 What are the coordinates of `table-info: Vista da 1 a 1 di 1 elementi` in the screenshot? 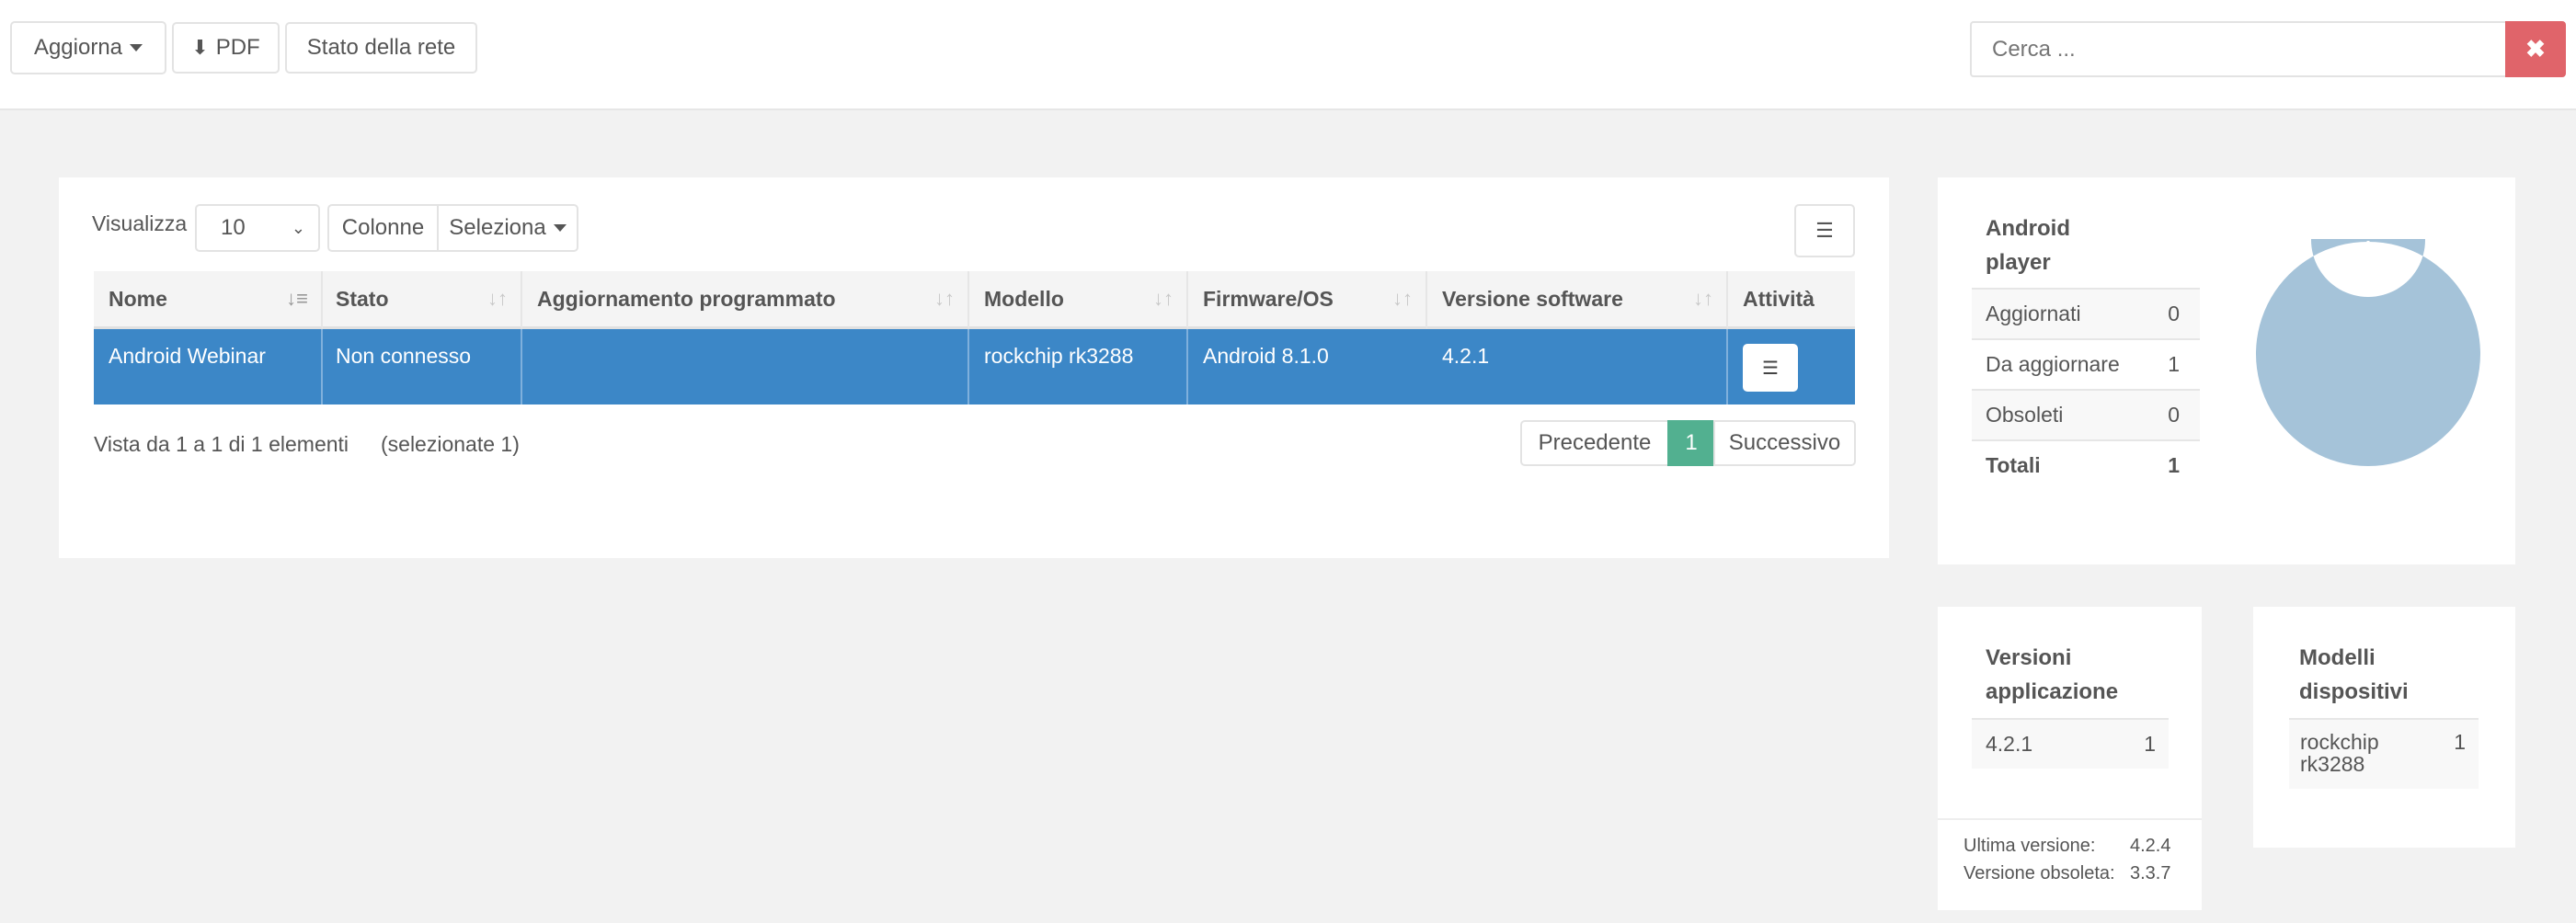 It's located at (221, 444).